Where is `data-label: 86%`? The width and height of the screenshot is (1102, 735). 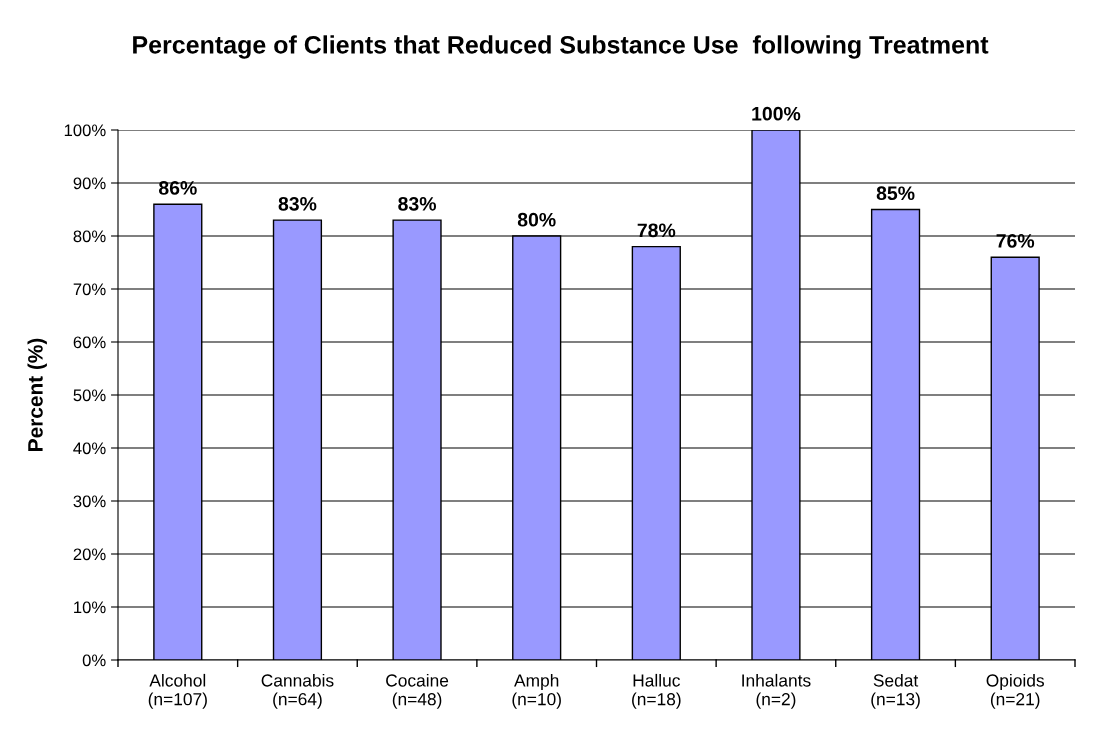
data-label: 86% is located at coordinates (177, 188).